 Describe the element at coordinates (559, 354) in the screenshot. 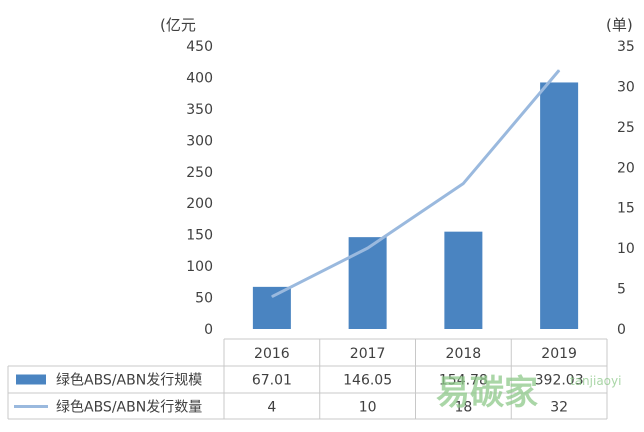

I see `category-label: 2019` at that location.